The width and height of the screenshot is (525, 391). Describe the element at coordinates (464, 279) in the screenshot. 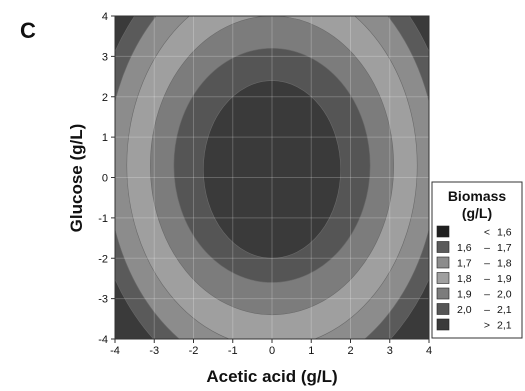

I see `legend-value-low: 1,8` at that location.